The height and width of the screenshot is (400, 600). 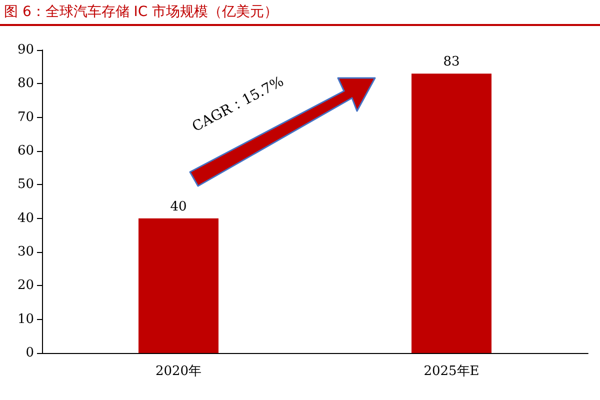 What do you see at coordinates (25, 252) in the screenshot?
I see `y-tick-label: 30` at bounding box center [25, 252].